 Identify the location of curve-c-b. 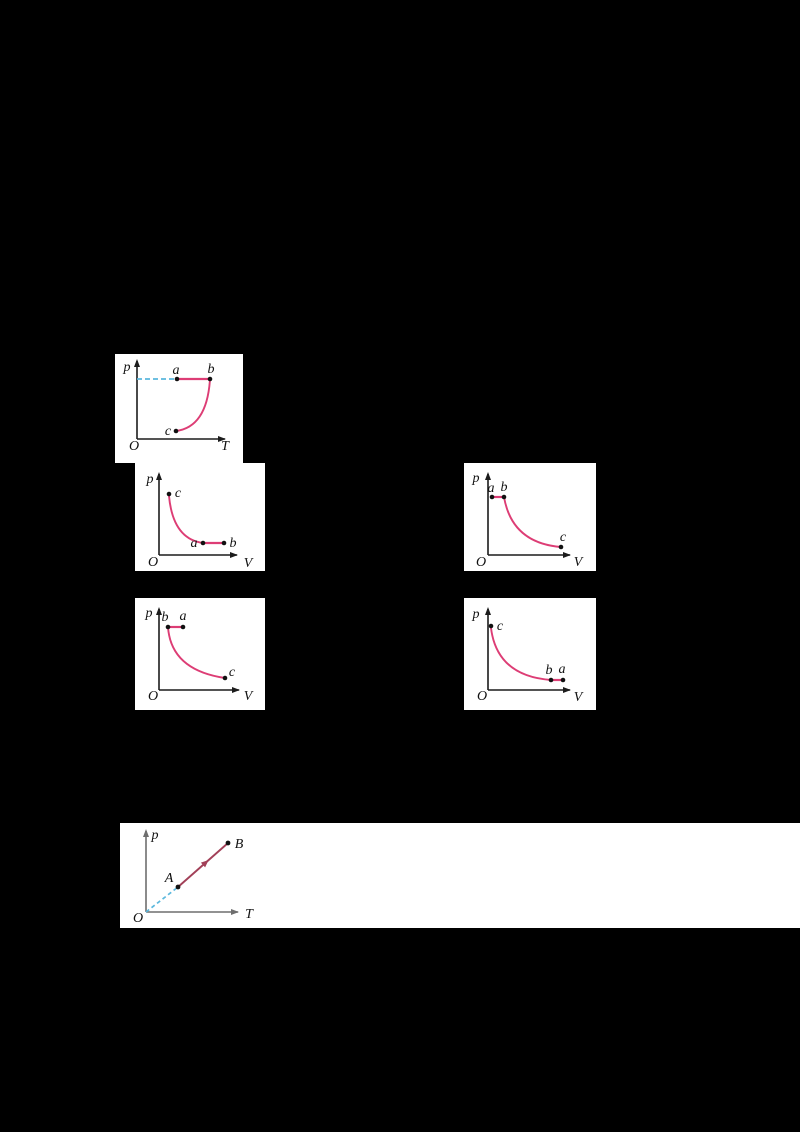
(521, 654).